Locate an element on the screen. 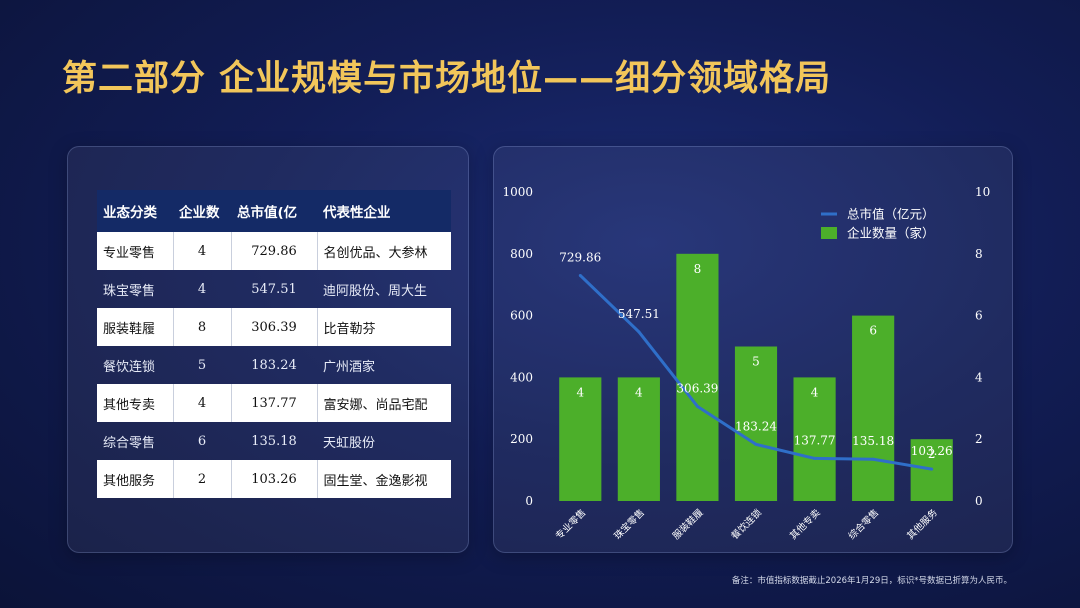 Image resolution: width=1080 pixels, height=608 pixels. header-market-cap: 总市值(亿 is located at coordinates (274, 211).